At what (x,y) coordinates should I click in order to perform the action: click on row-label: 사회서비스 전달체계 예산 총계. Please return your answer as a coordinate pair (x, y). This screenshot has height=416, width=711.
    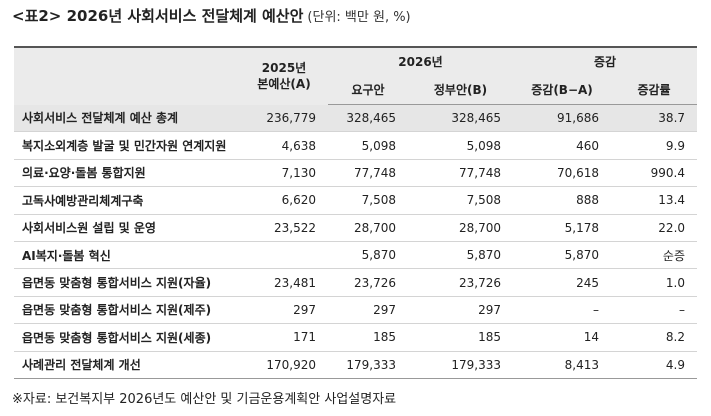
    Looking at the image, I should click on (127, 118).